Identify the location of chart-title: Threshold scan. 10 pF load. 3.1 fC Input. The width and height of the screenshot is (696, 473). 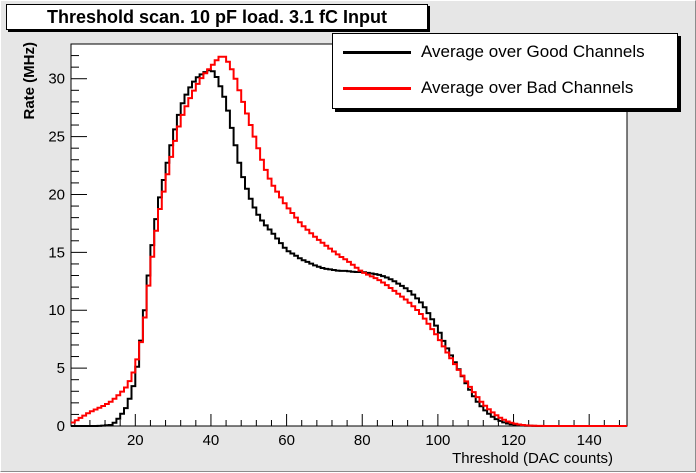
(217, 17).